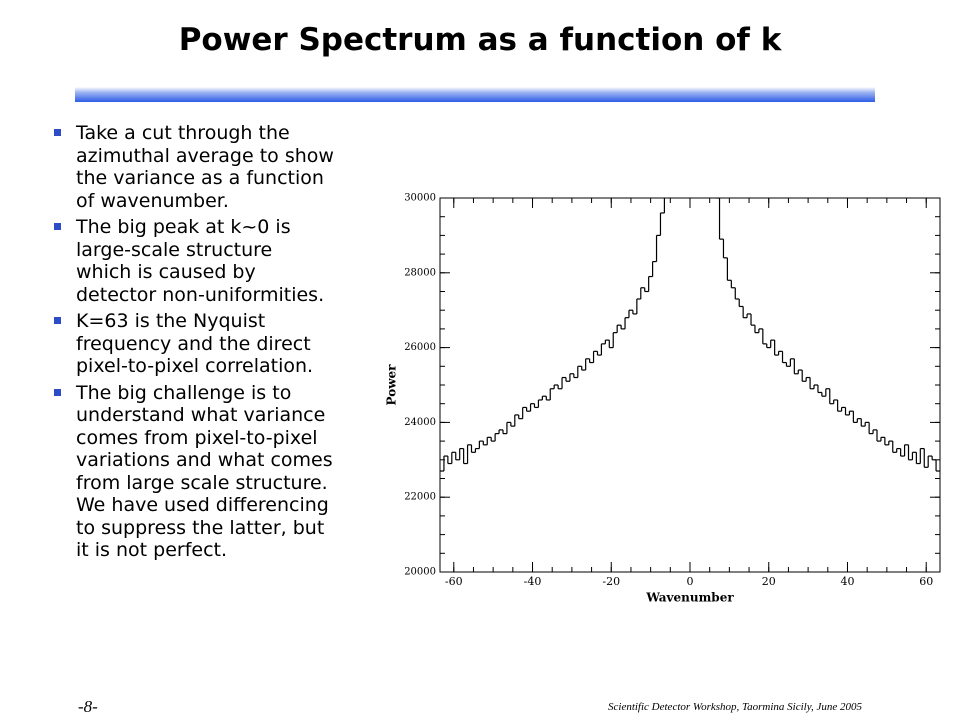 This screenshot has height=720, width=960. I want to click on bullet-line: pixel-to-pixel correlation., so click(195, 366).